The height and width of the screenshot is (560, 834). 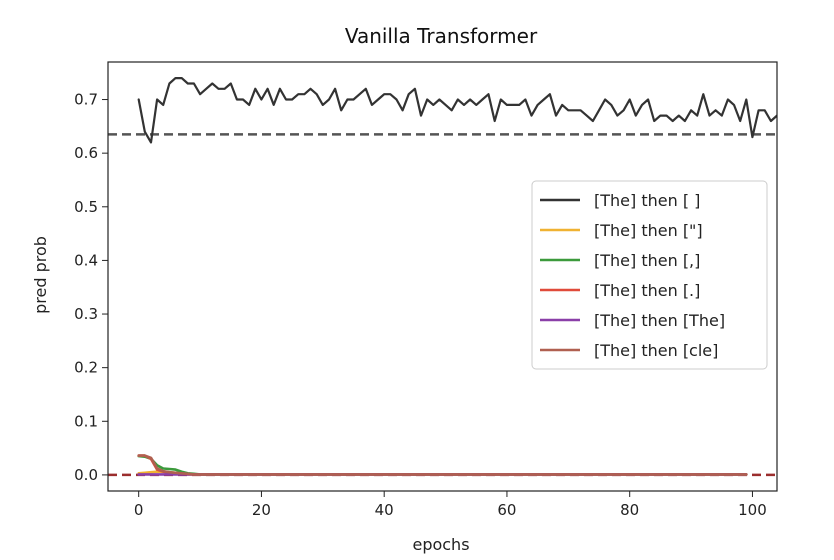 What do you see at coordinates (139, 510) in the screenshot?
I see `x-tick-label: 0` at bounding box center [139, 510].